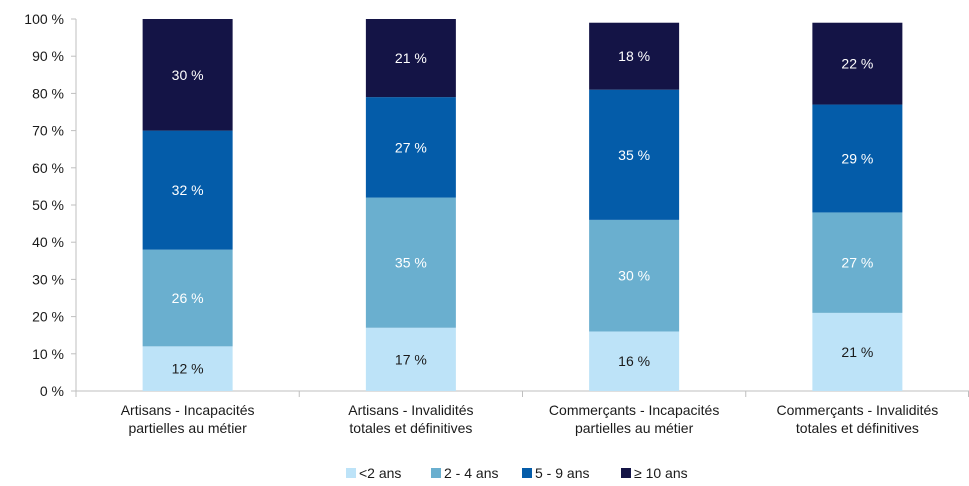  Describe the element at coordinates (857, 410) in the screenshot. I see `x-category-label: Commerçants - Invalidités` at that location.